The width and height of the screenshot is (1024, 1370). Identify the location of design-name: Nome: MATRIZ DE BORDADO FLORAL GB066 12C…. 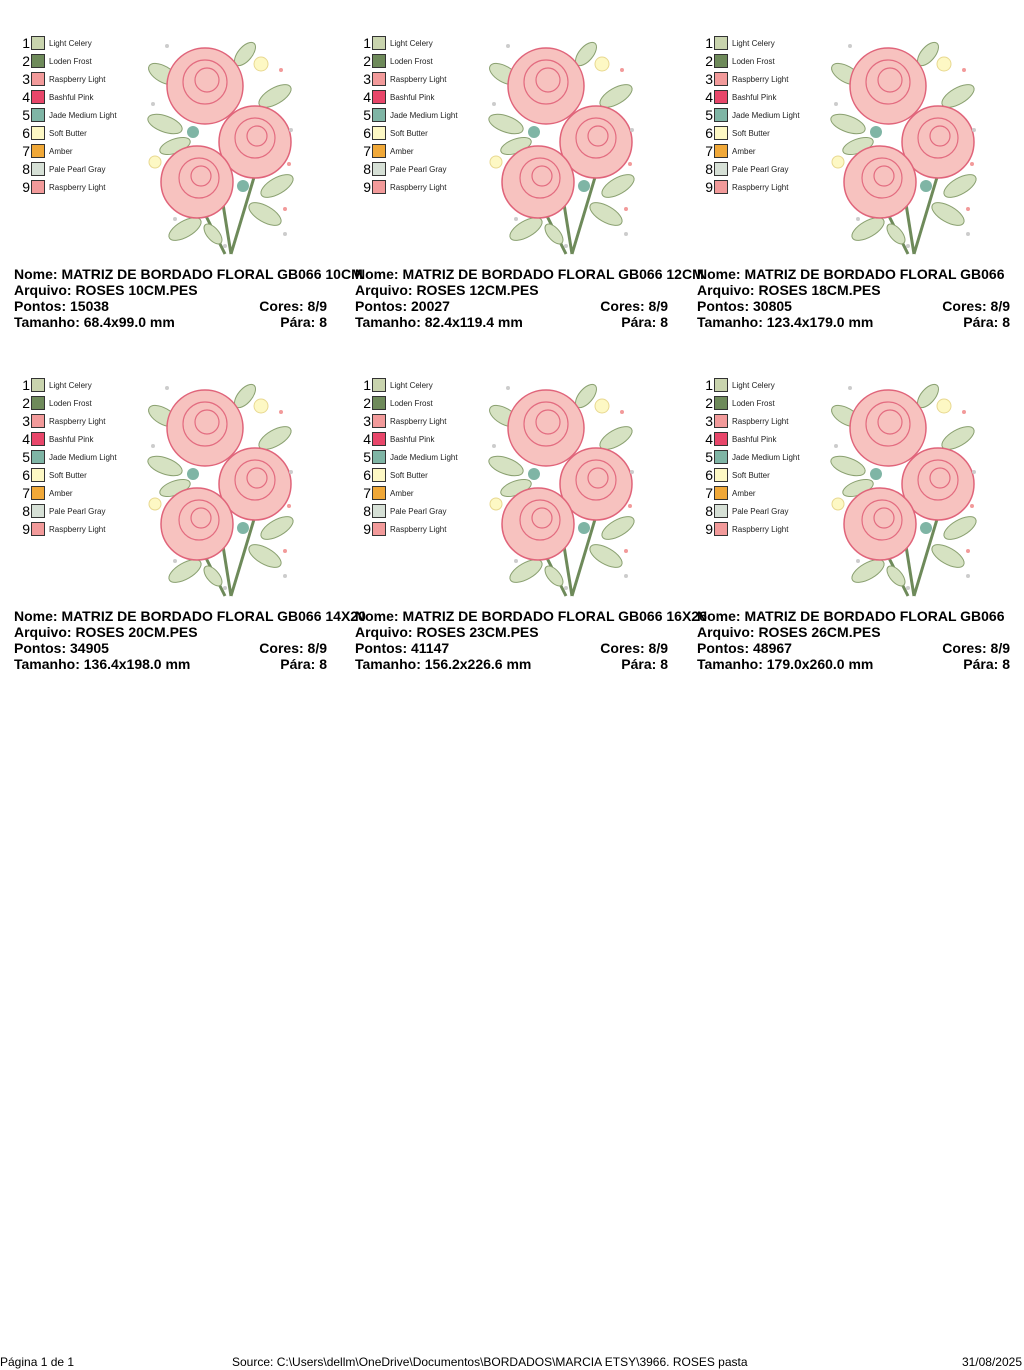
(529, 274).